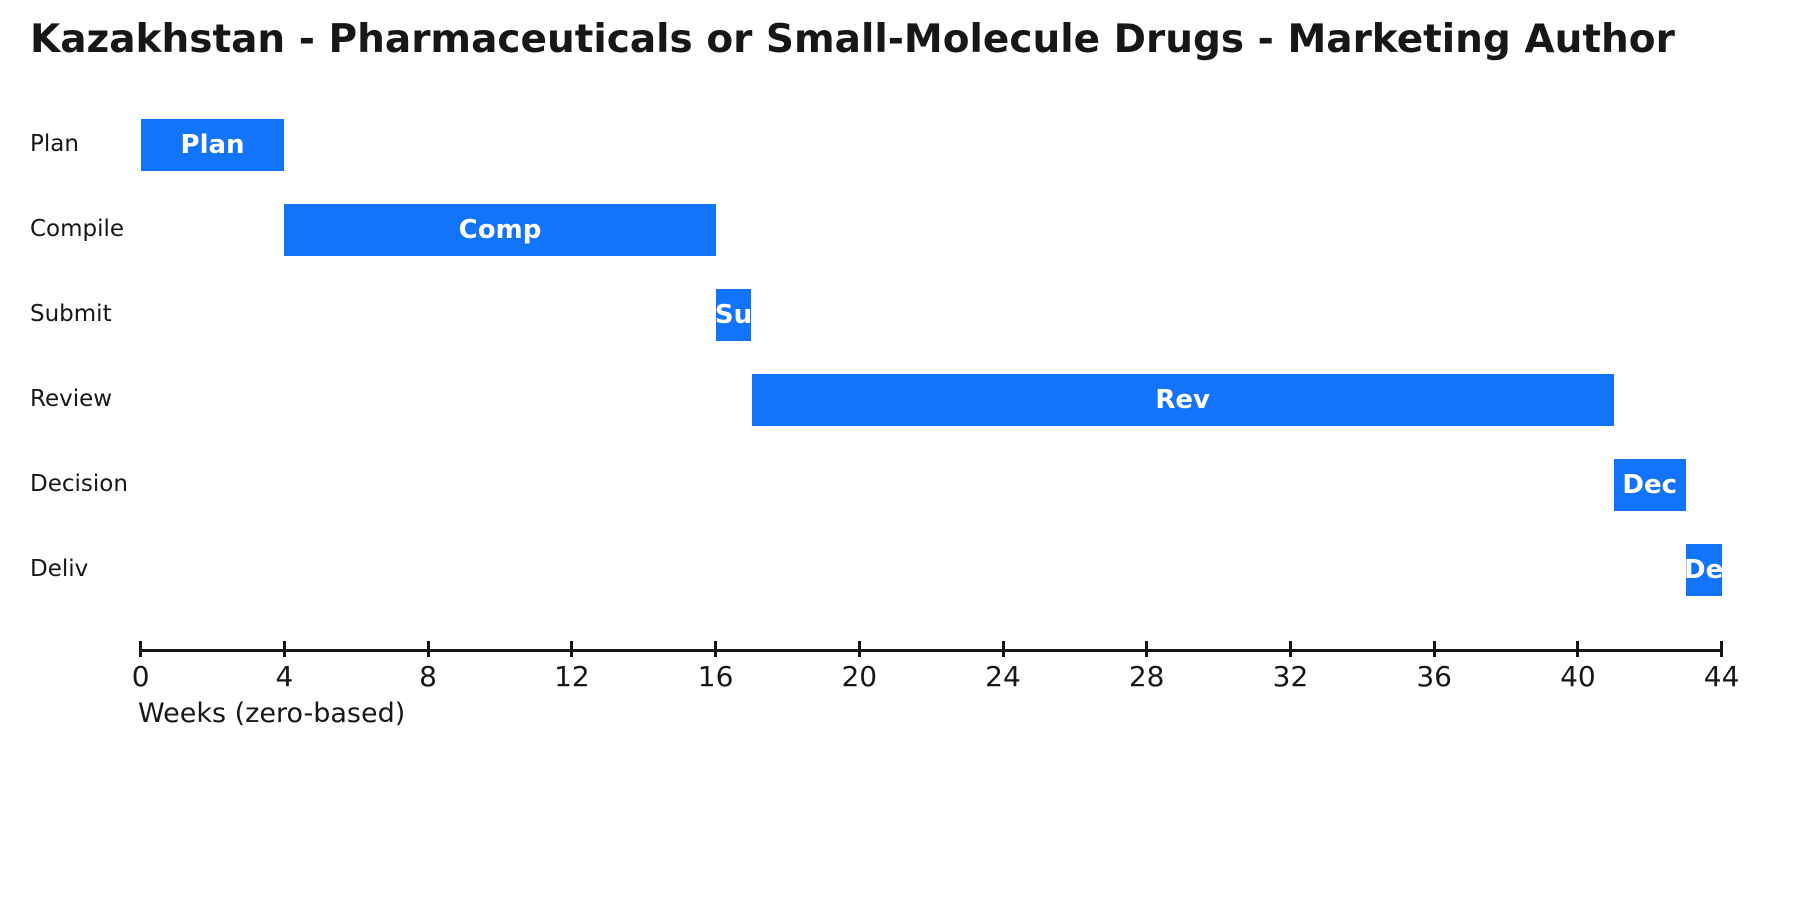 The height and width of the screenshot is (900, 1800). I want to click on row-label-plan: Plan, so click(54, 143).